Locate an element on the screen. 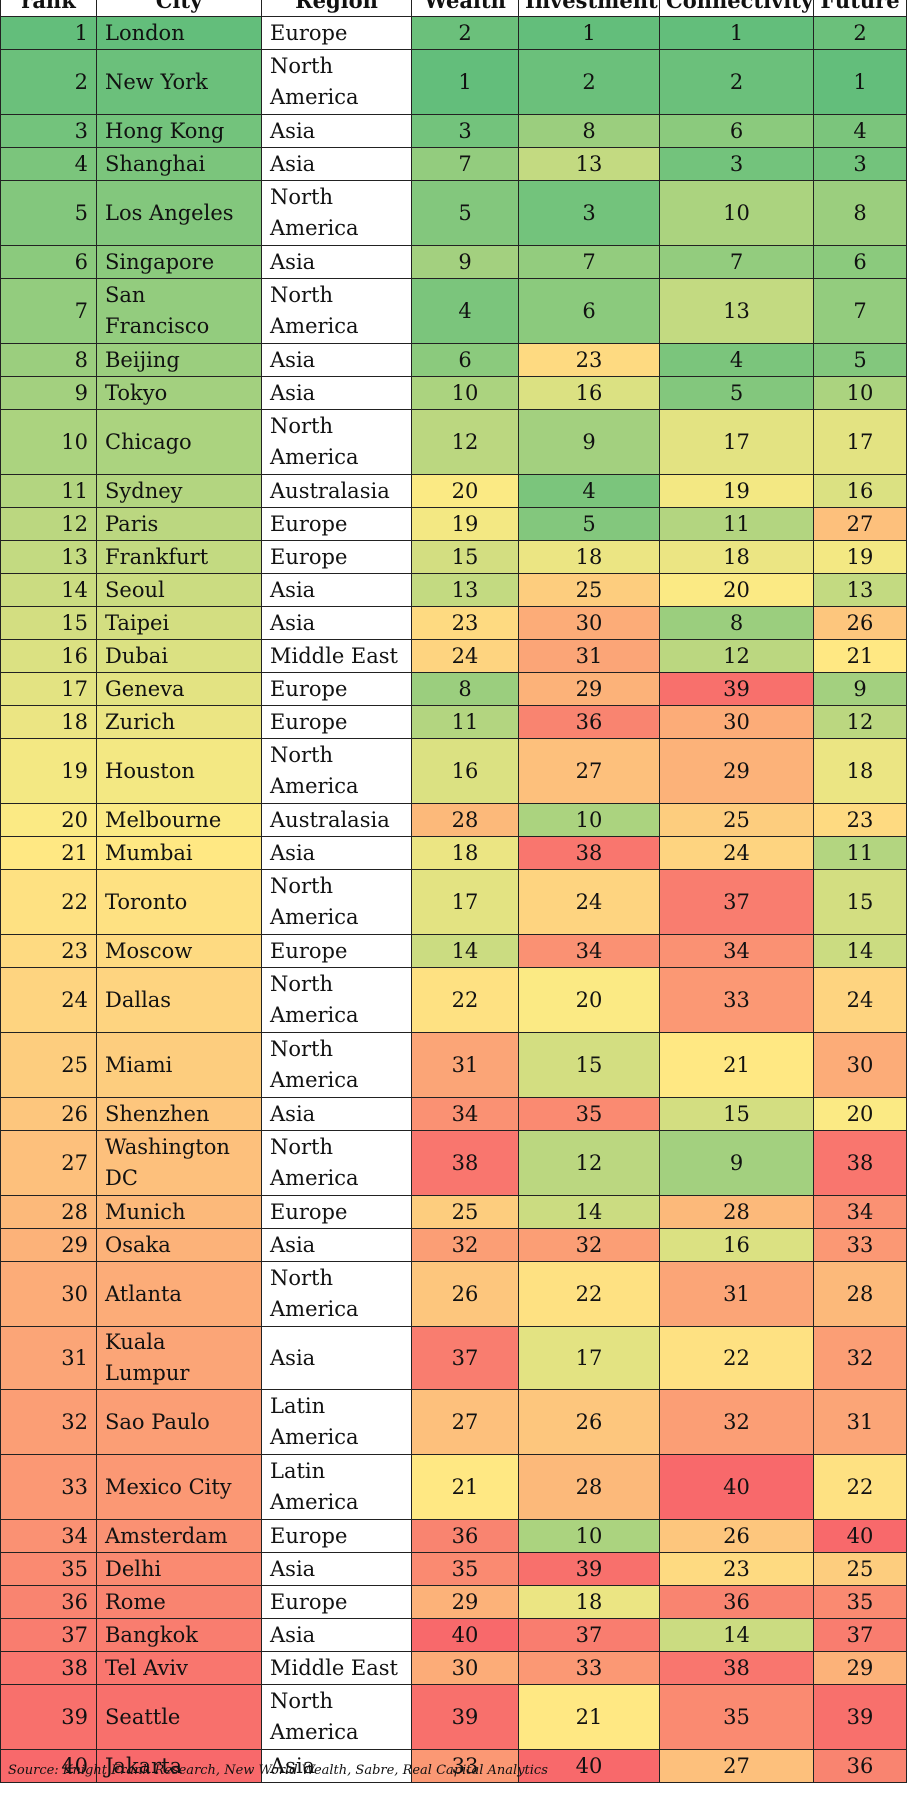  city-cell: Rome is located at coordinates (179, 1602).